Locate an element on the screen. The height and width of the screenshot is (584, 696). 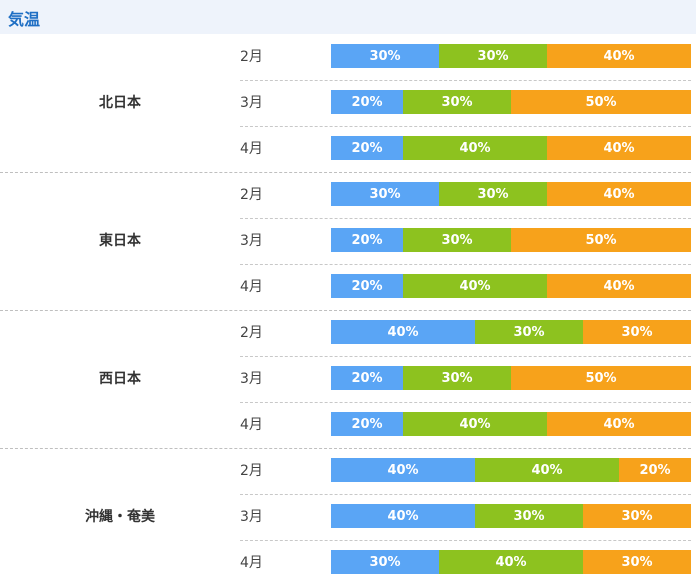
bar-segment-above-normal: 20% is located at coordinates (655, 470).